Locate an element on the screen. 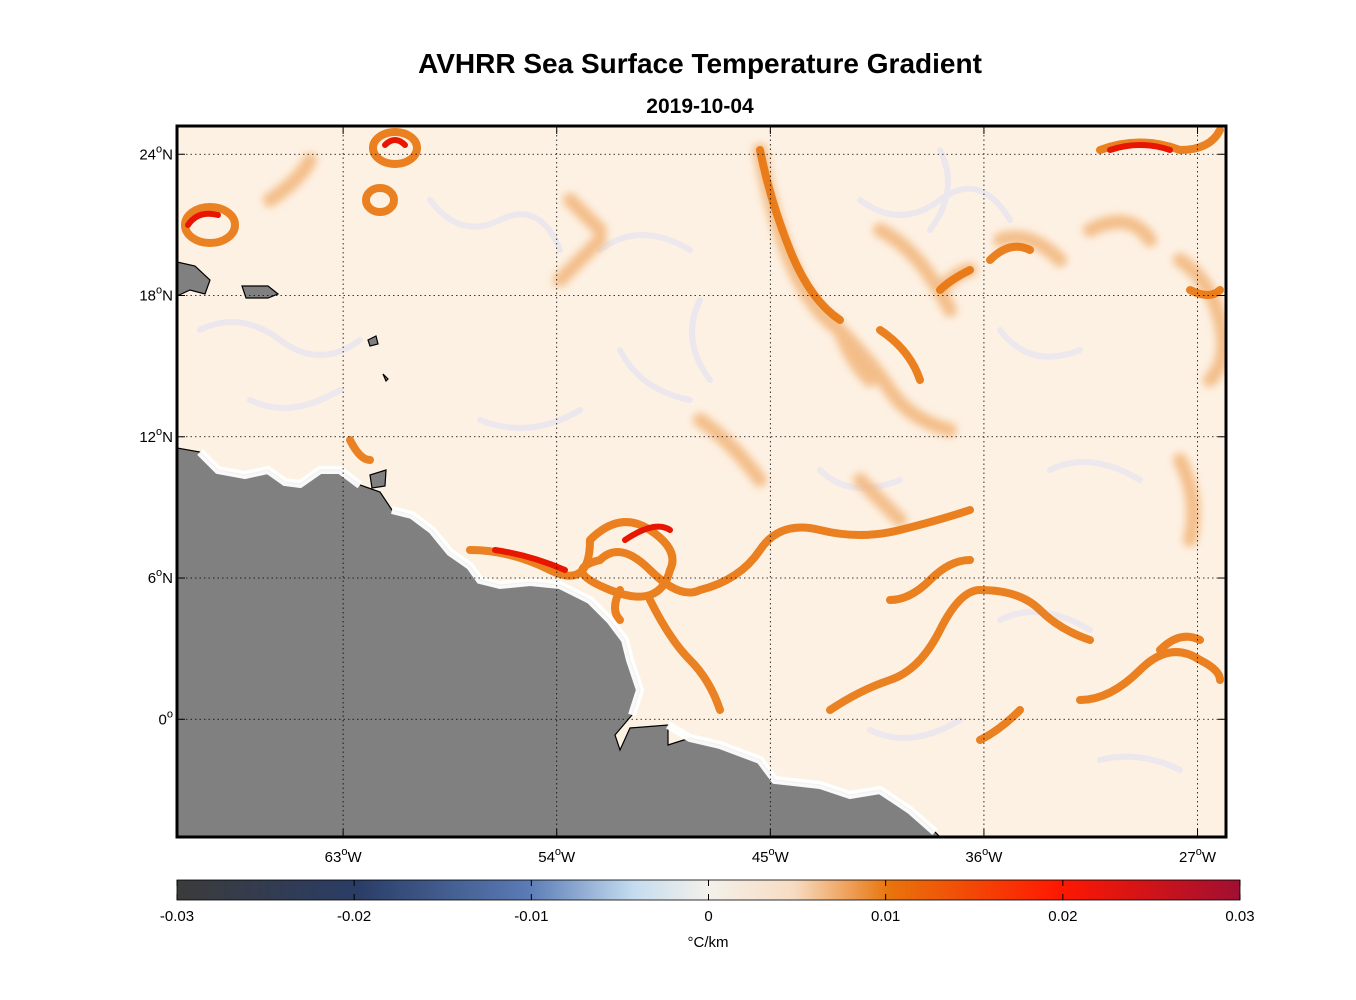 This screenshot has height=1000, width=1356. lat-tick-label: 0o is located at coordinates (166, 718).